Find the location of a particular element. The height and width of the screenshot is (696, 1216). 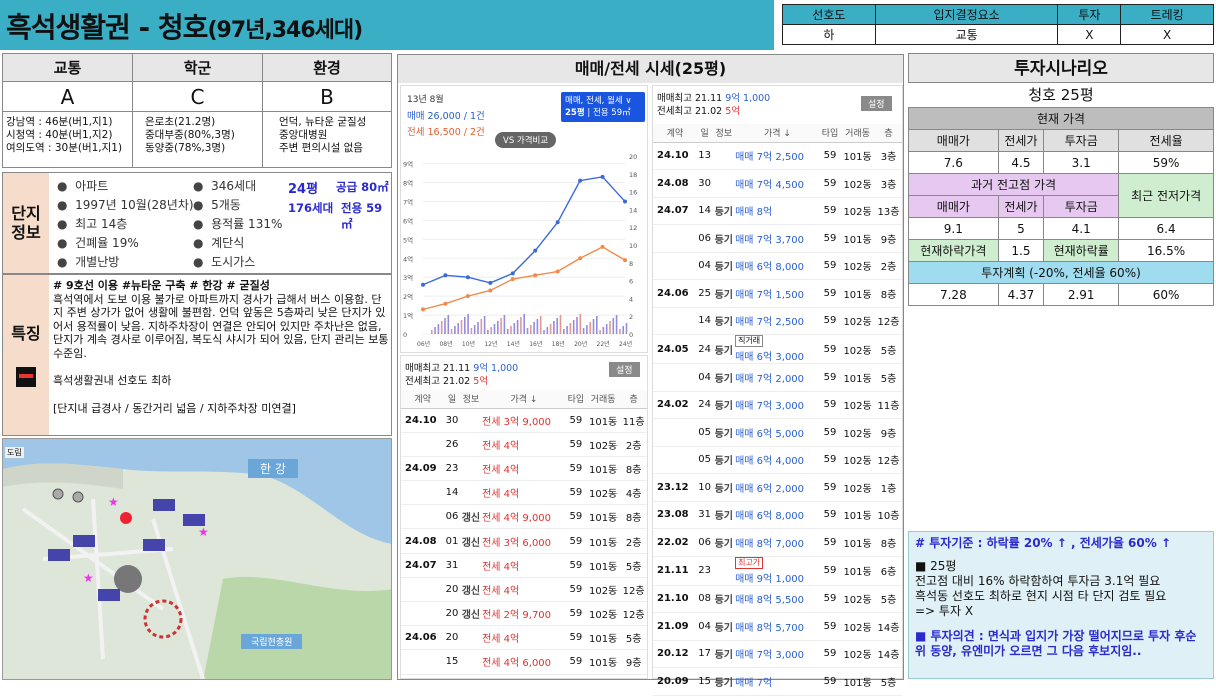

riverside-road is located at coordinates (63, 476).